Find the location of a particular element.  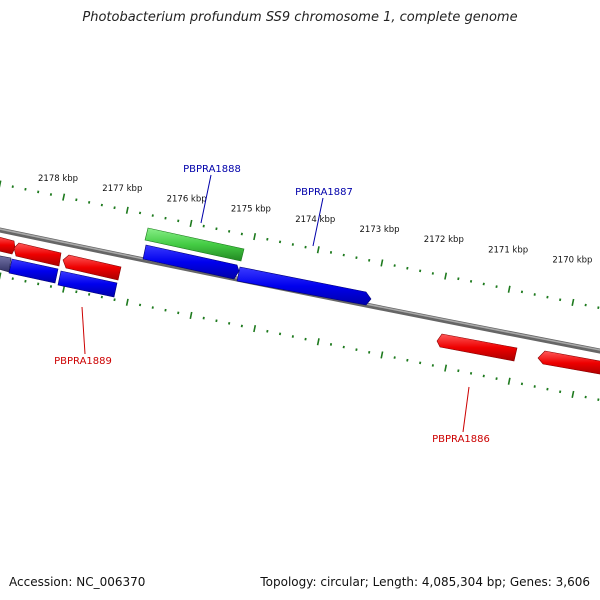

gene-label-pbpra1888: PBPRA1888 is located at coordinates (212, 169).